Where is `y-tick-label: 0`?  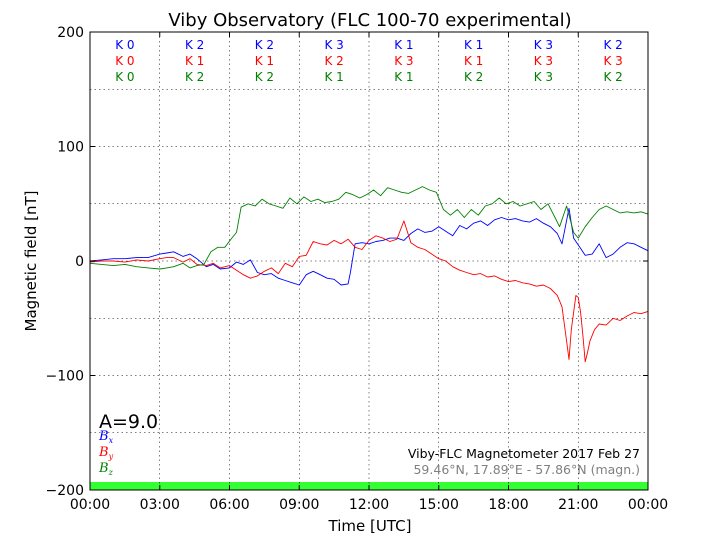 y-tick-label: 0 is located at coordinates (79, 262).